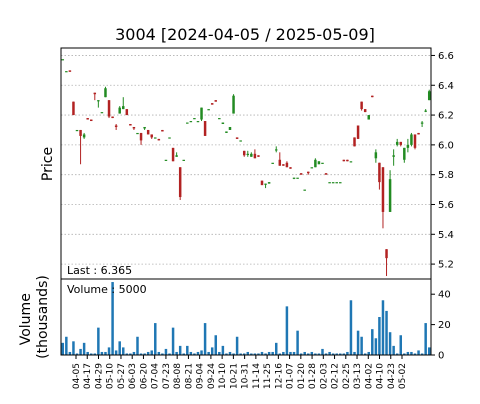  I want to click on price-axis-label: Price, so click(48, 164).